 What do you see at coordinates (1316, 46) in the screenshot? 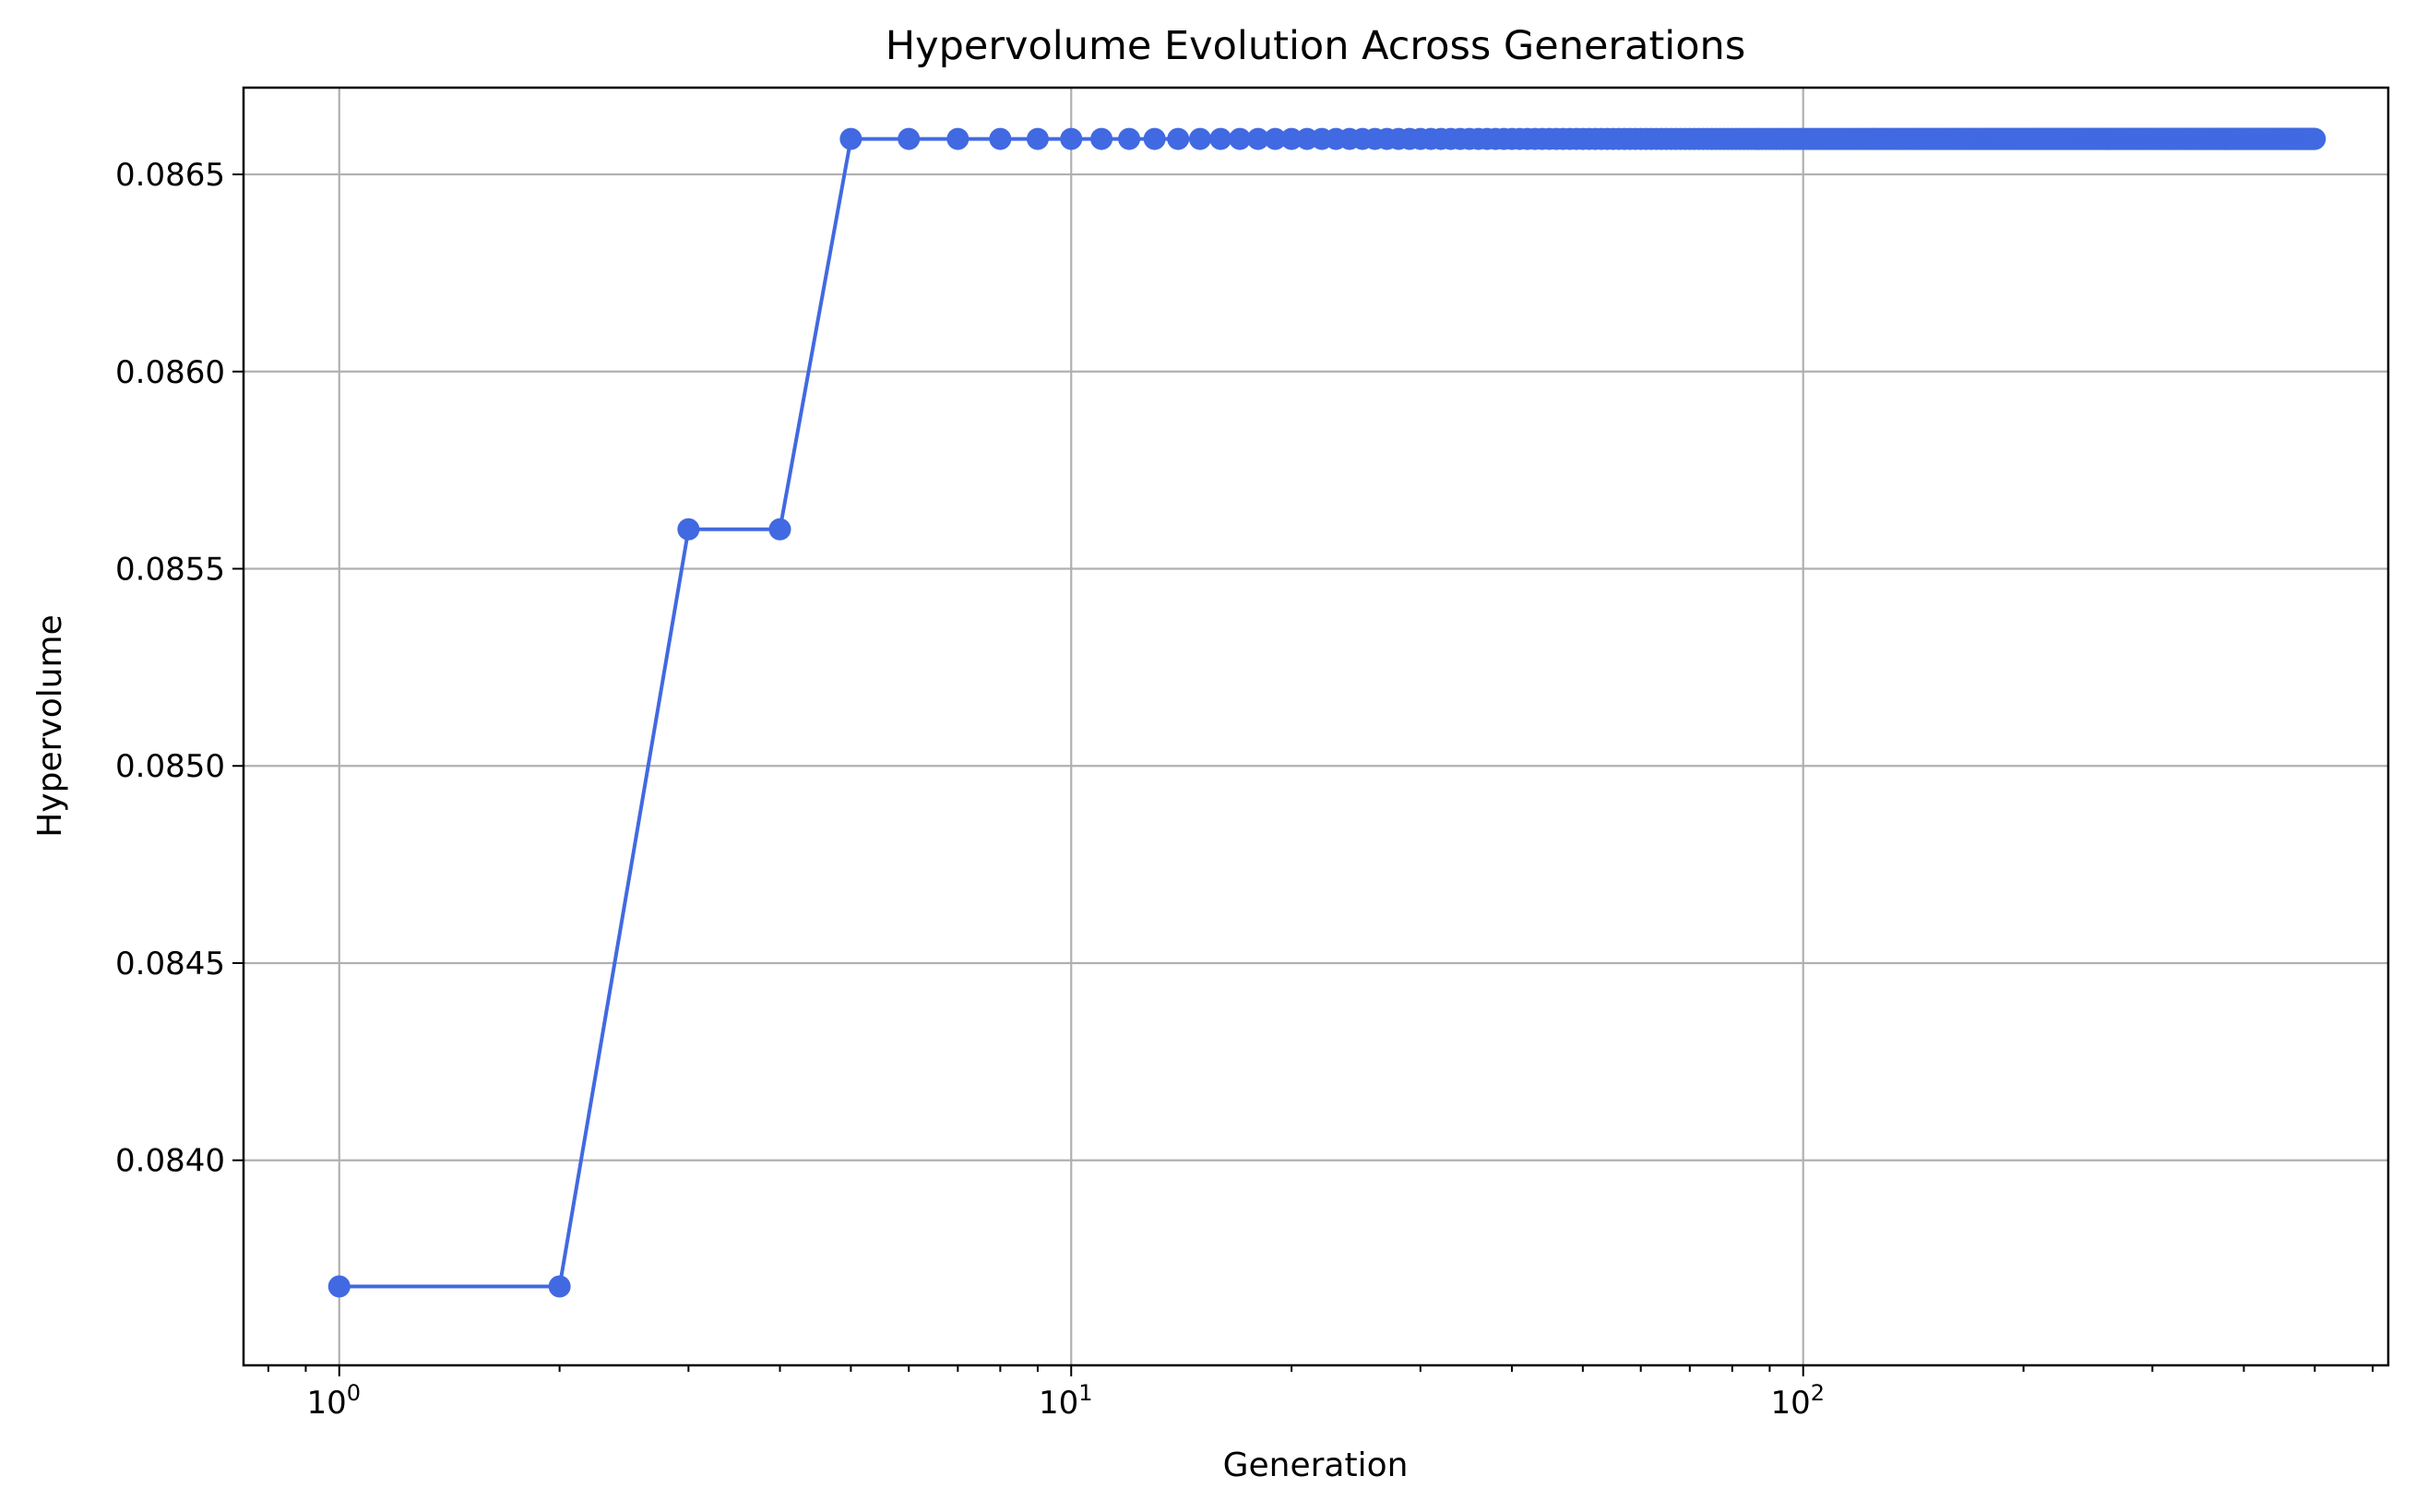
I see `chart-title: Hypervolume Evolution Across Generations` at bounding box center [1316, 46].